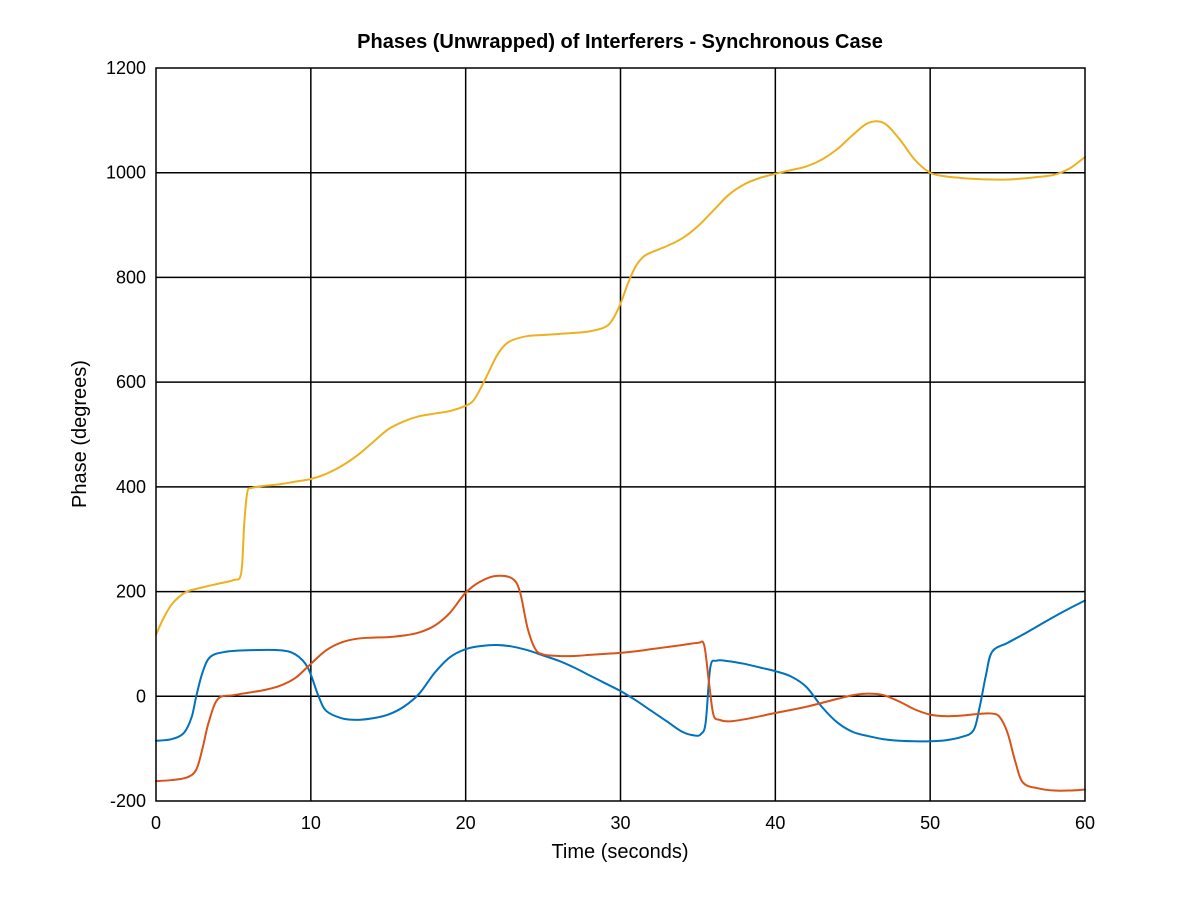 Image resolution: width=1200 pixels, height=900 pixels. Describe the element at coordinates (620, 823) in the screenshot. I see `x-tick-label: 30` at that location.